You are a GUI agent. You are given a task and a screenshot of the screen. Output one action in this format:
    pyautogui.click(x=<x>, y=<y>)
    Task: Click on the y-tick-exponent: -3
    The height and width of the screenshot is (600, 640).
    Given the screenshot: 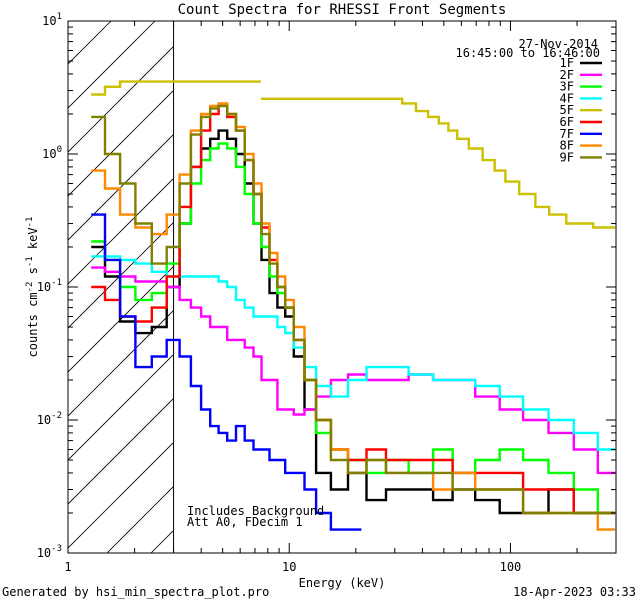 What is the action you would take?
    pyautogui.click(x=56, y=549)
    